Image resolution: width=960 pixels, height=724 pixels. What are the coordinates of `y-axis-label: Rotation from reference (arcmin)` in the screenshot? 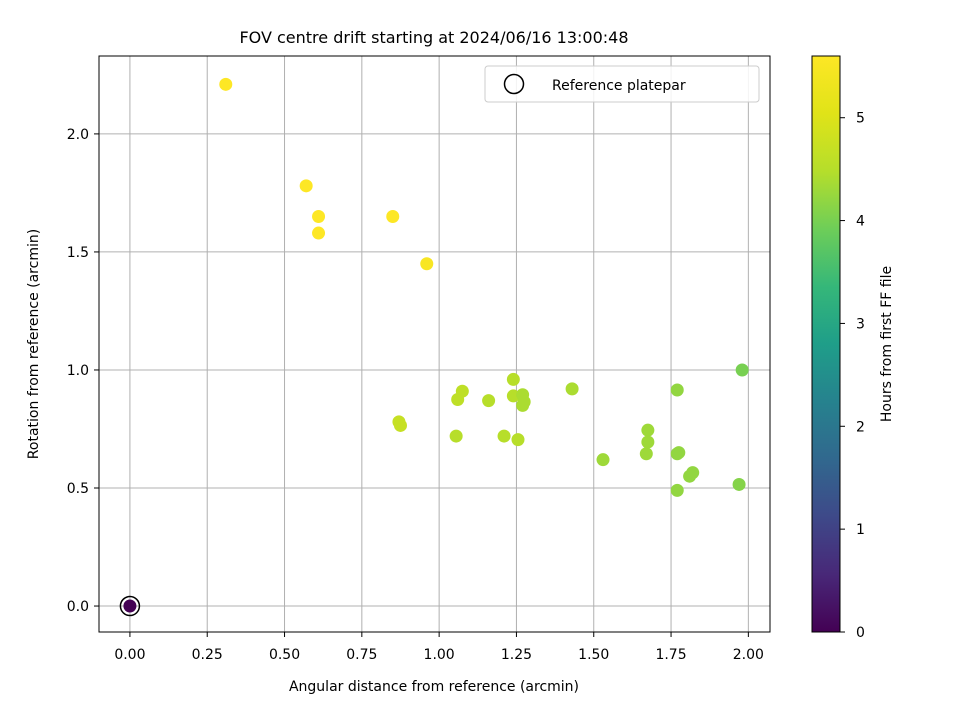 It's located at (34, 344).